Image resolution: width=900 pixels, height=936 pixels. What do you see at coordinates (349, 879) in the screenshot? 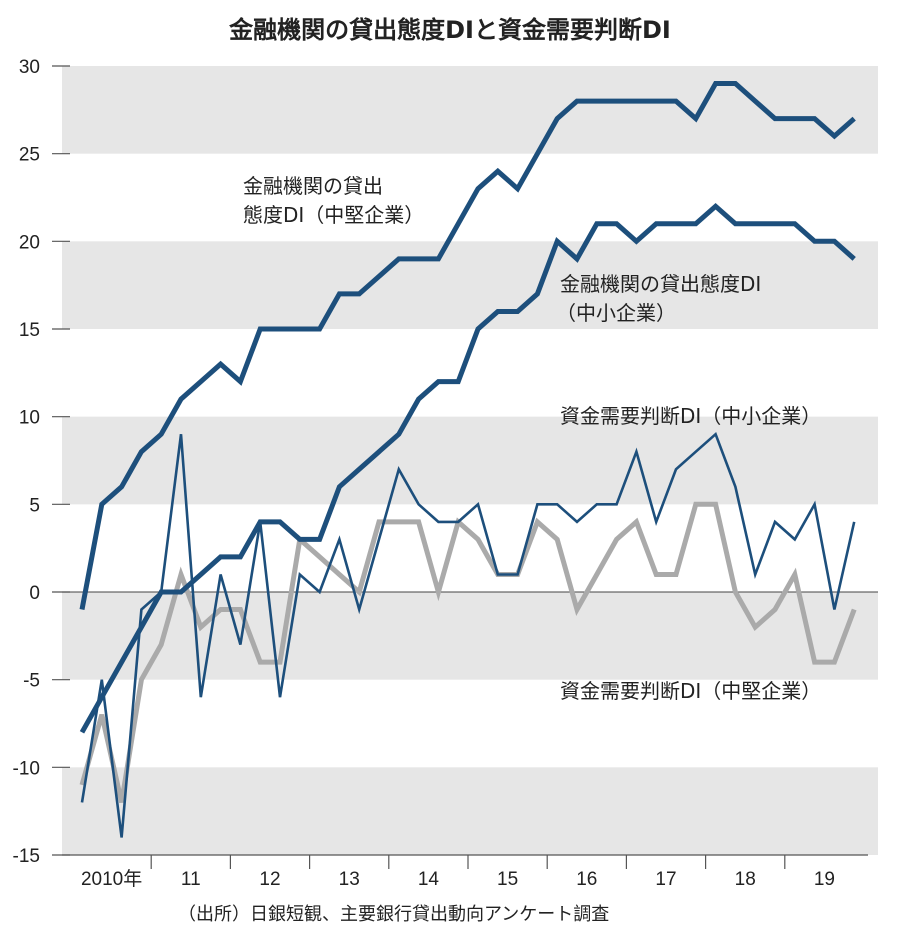
I see `x-tick-label: 13` at bounding box center [349, 879].